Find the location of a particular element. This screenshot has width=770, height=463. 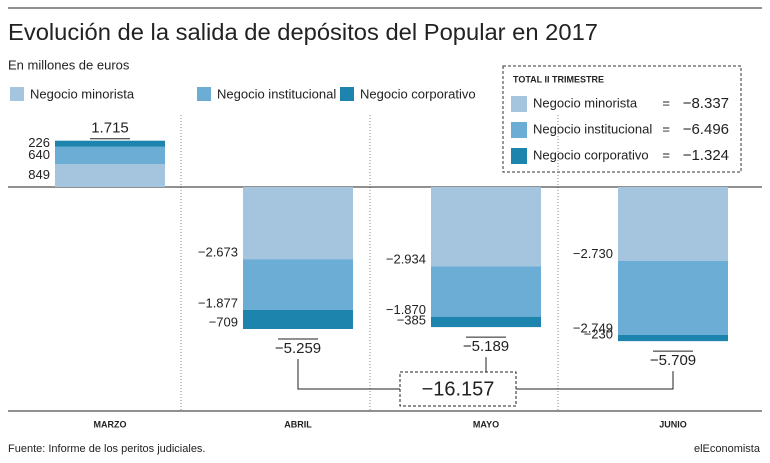

grand-total-box is located at coordinates (458, 389).